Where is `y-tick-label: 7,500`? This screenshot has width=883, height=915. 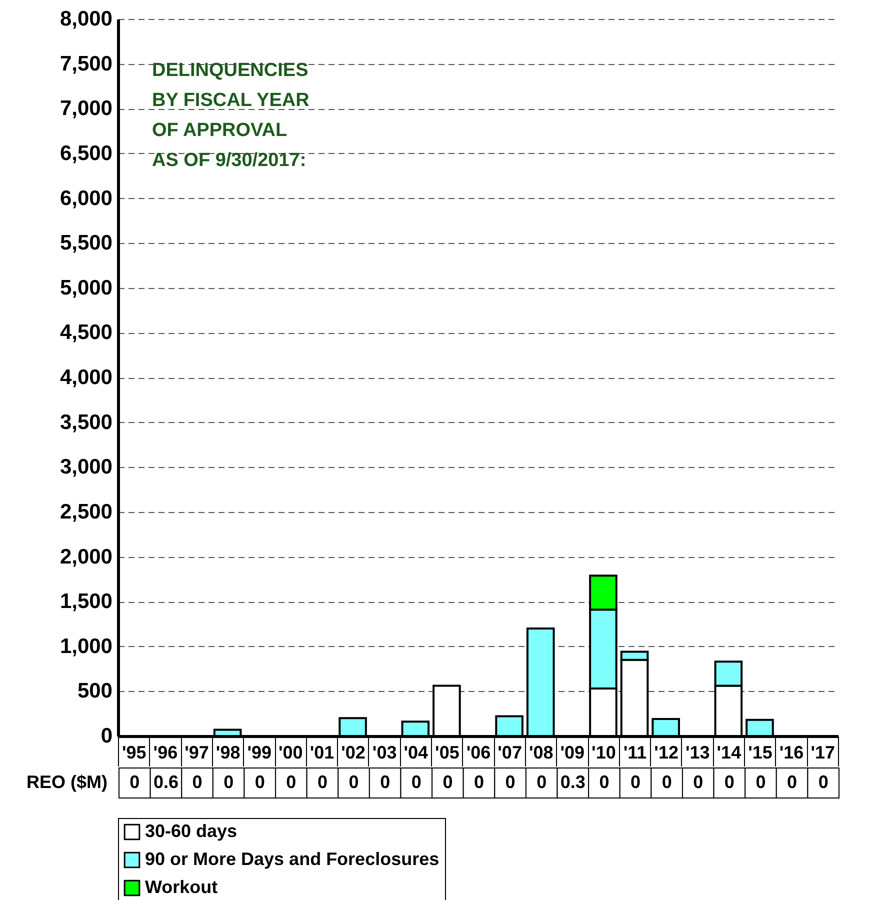 y-tick-label: 7,500 is located at coordinates (86, 64).